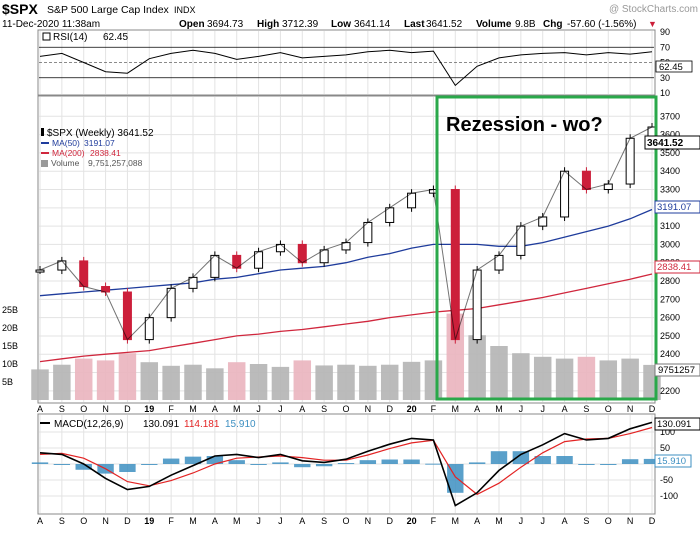  I want to click on macd-hist-badge-box, so click(673, 461).